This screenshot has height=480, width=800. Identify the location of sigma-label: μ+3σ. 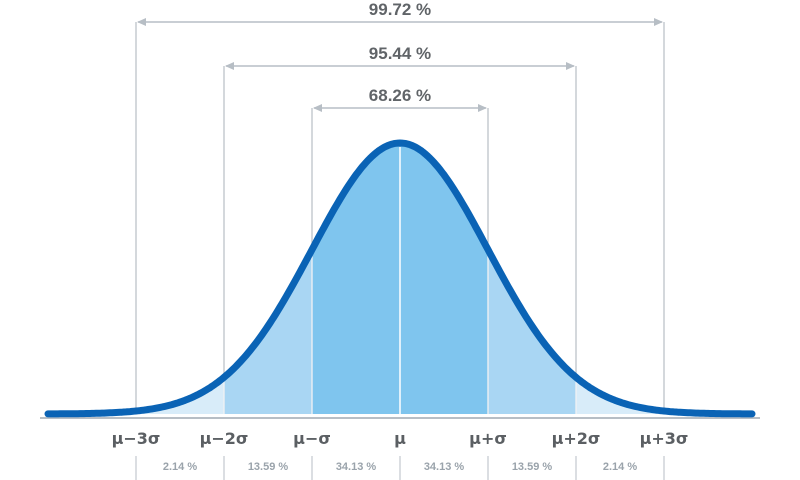
(664, 438).